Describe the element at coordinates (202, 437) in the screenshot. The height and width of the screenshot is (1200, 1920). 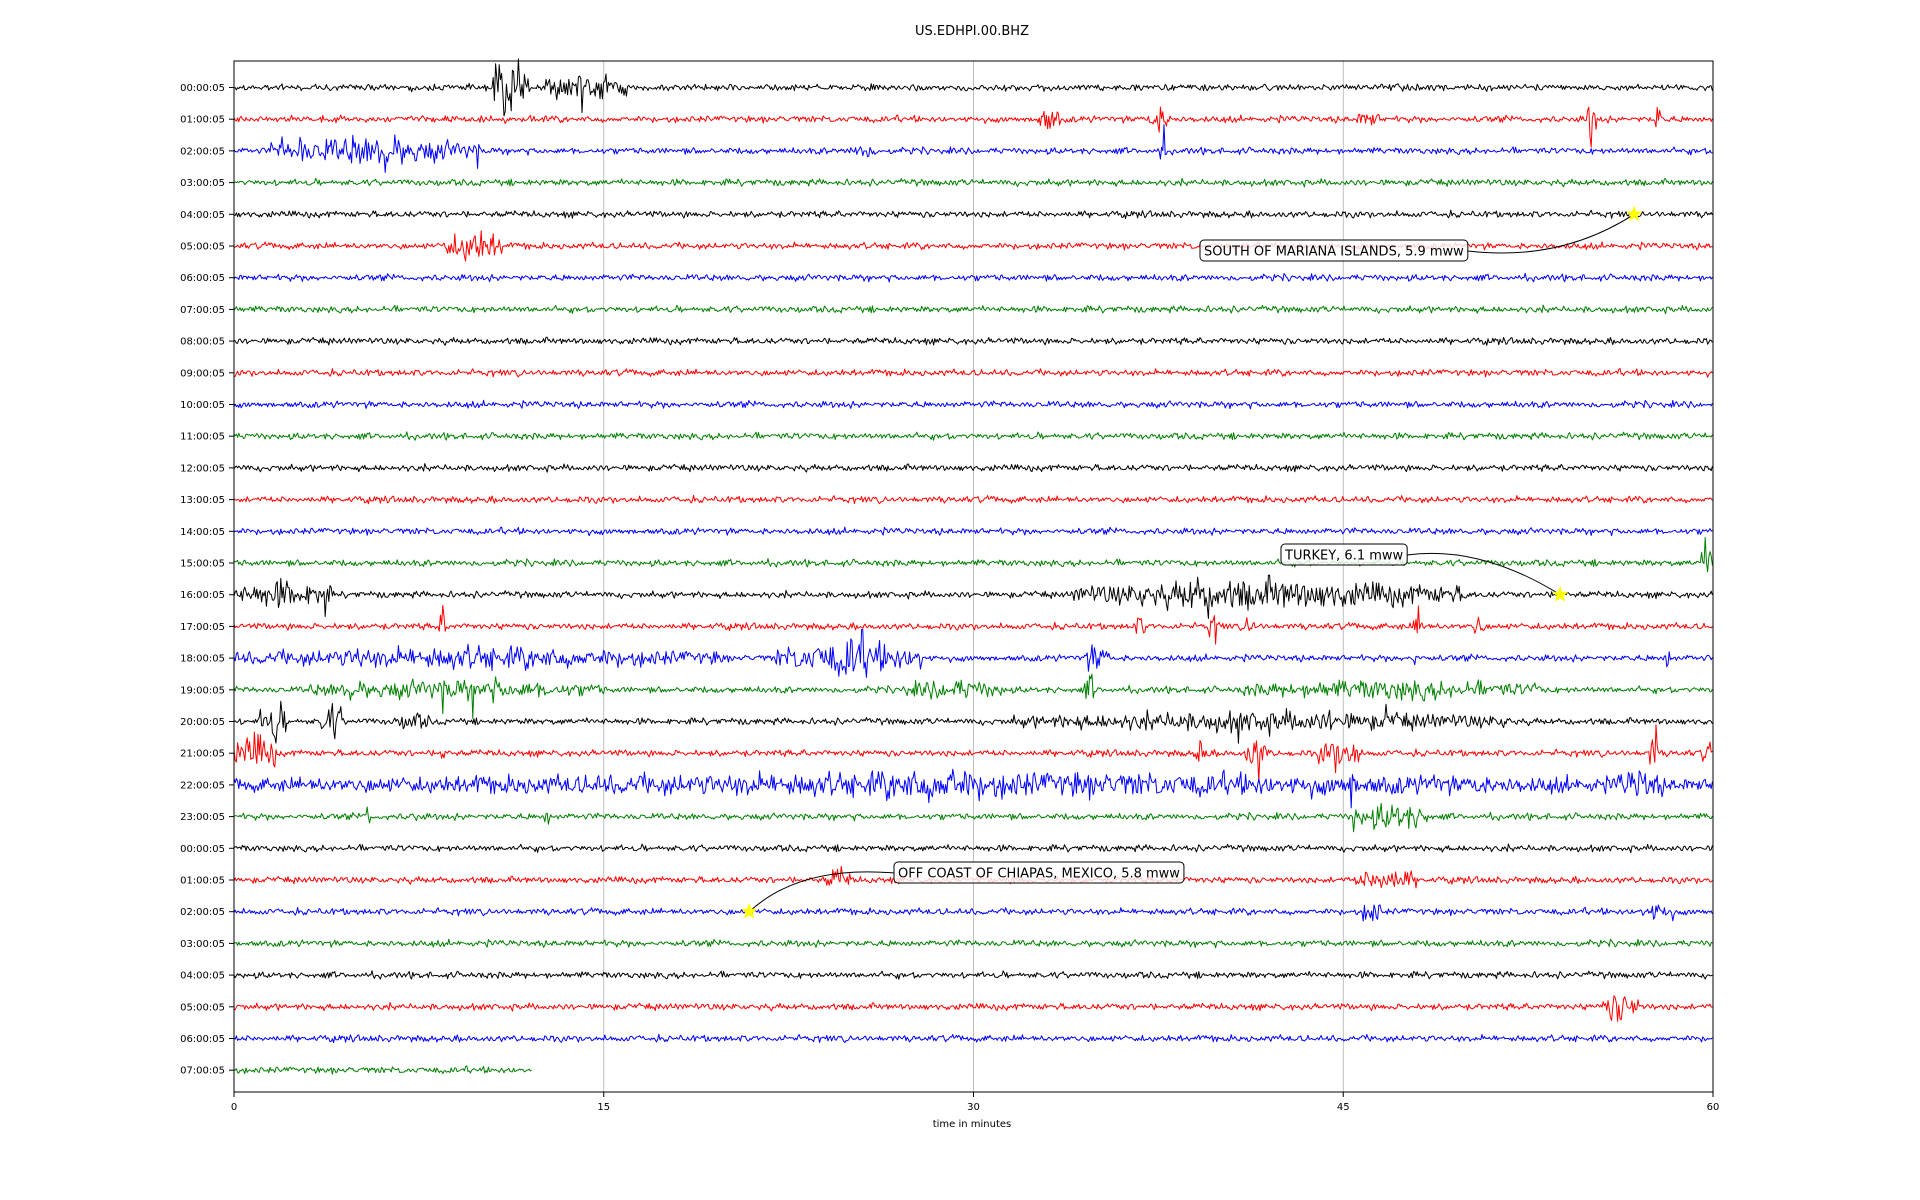
I see `y-tick-label: 11:00:05` at that location.